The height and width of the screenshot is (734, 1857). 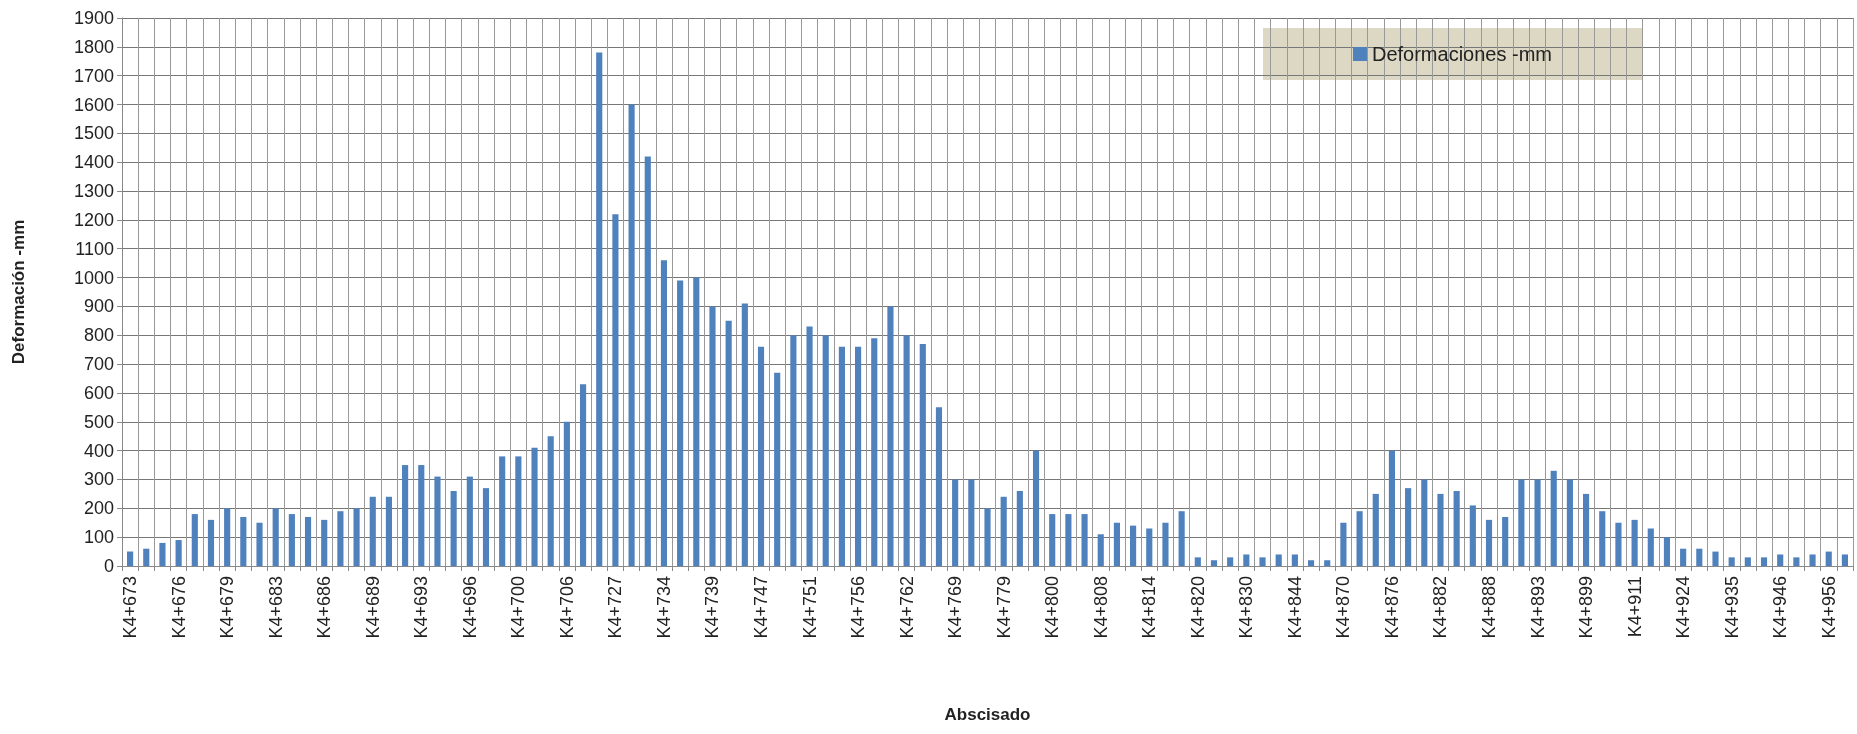 What do you see at coordinates (663, 607) in the screenshot?
I see `x-tick-label: K4+734` at bounding box center [663, 607].